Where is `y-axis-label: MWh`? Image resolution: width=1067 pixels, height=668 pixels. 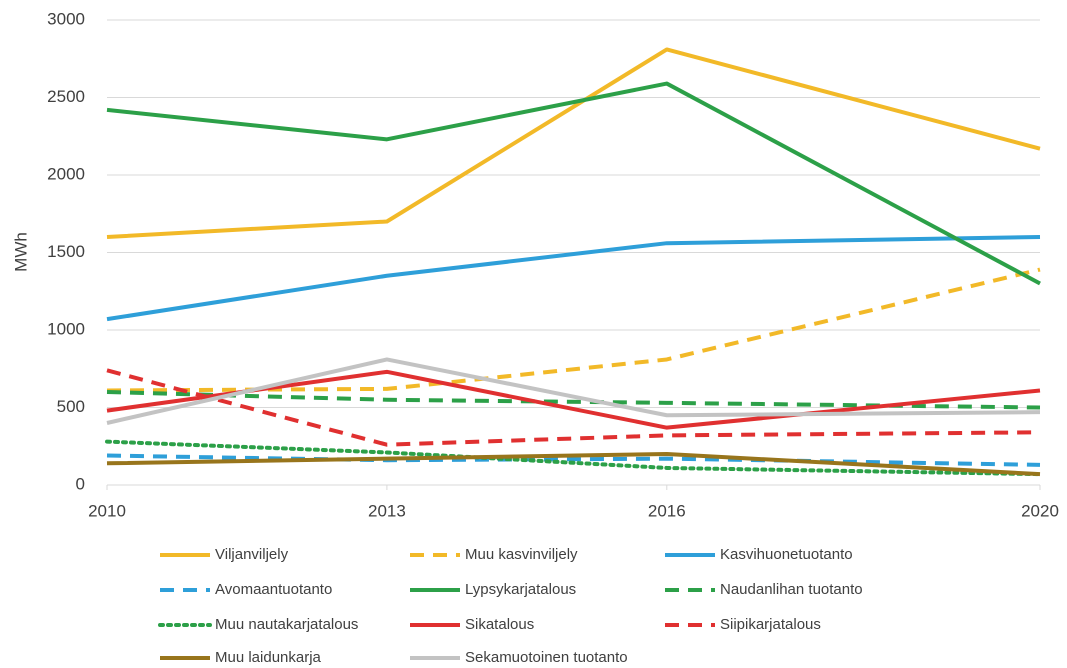
y-axis-label: MWh is located at coordinates (20, 252).